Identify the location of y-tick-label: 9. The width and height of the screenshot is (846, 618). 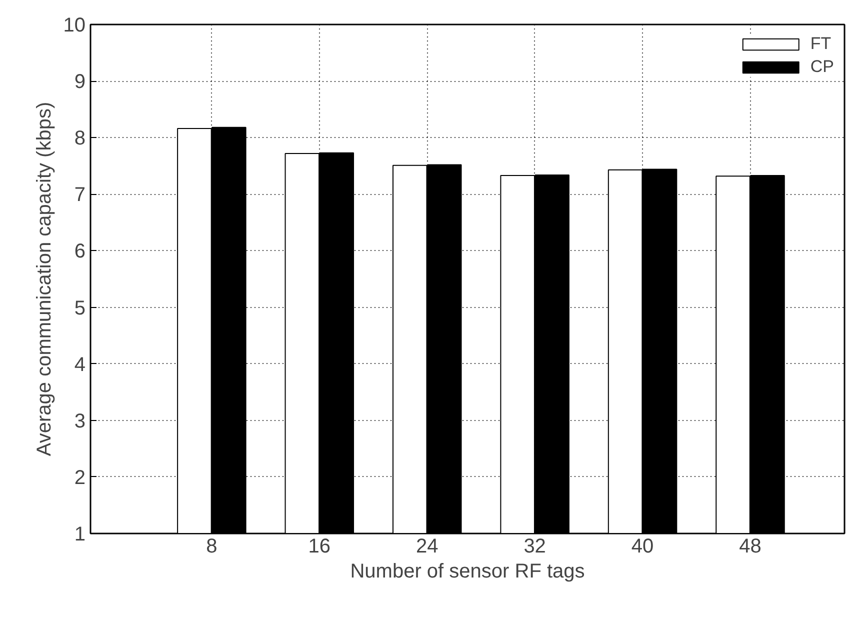
(80, 82).